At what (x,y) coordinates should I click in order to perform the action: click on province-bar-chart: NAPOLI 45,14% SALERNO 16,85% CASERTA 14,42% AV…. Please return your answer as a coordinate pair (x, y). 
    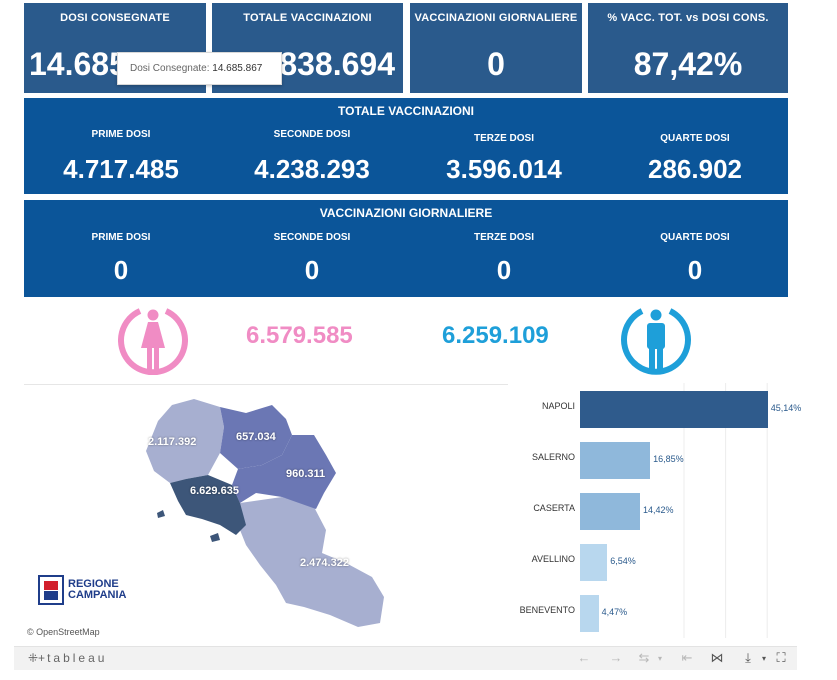
    Looking at the image, I should click on (658, 510).